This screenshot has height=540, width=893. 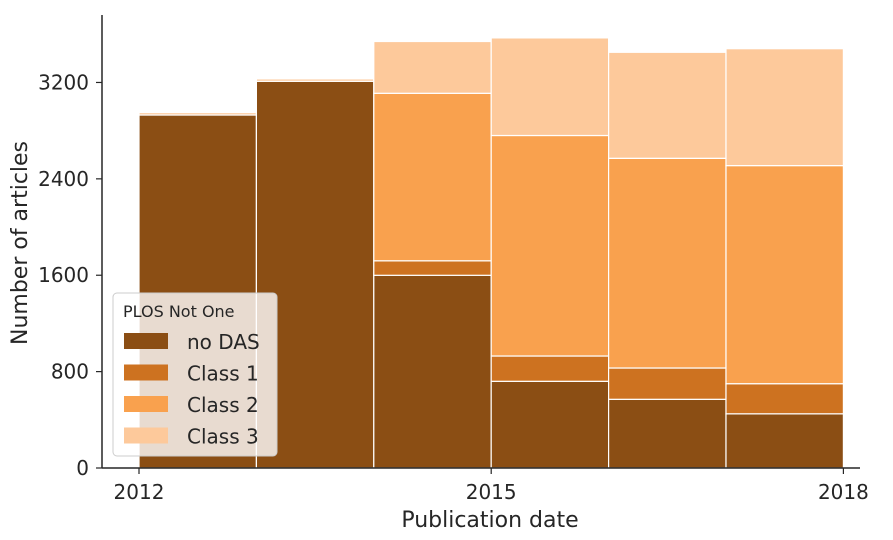 I want to click on bar-2015-no-das, so click(x=550, y=424).